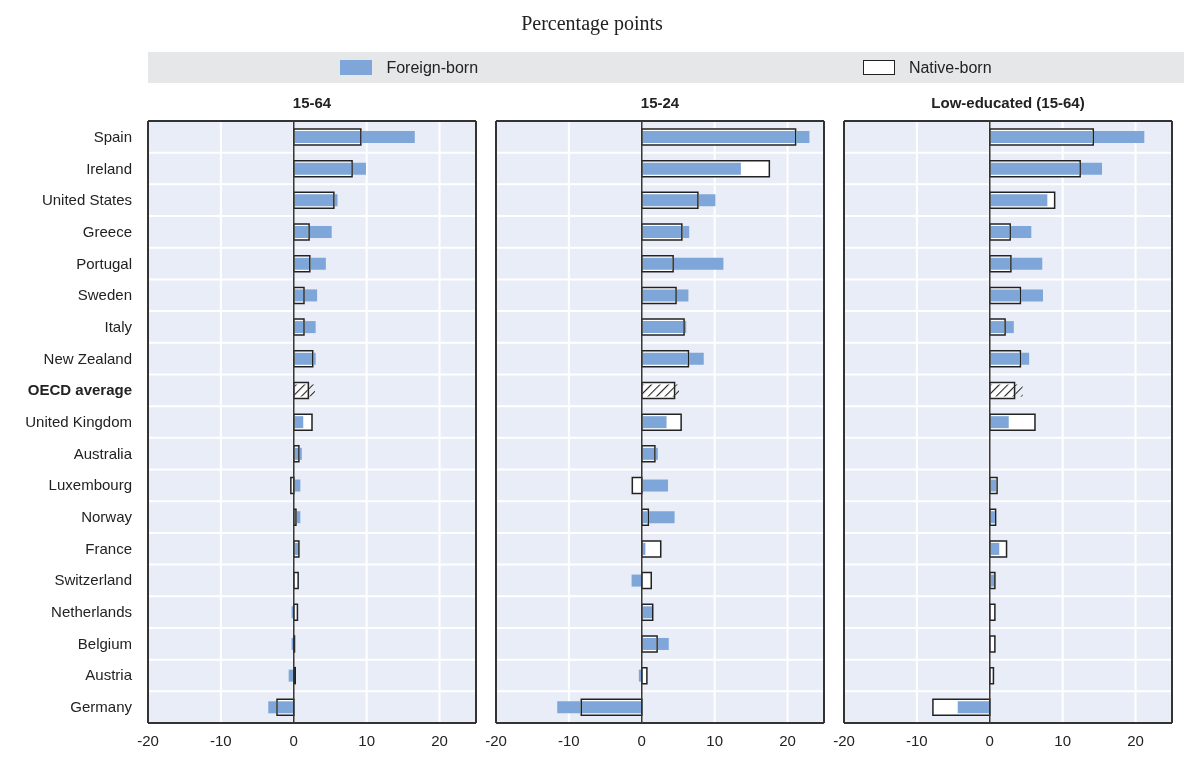  Describe the element at coordinates (109, 675) in the screenshot. I see `y-tick-label: Austria` at that location.